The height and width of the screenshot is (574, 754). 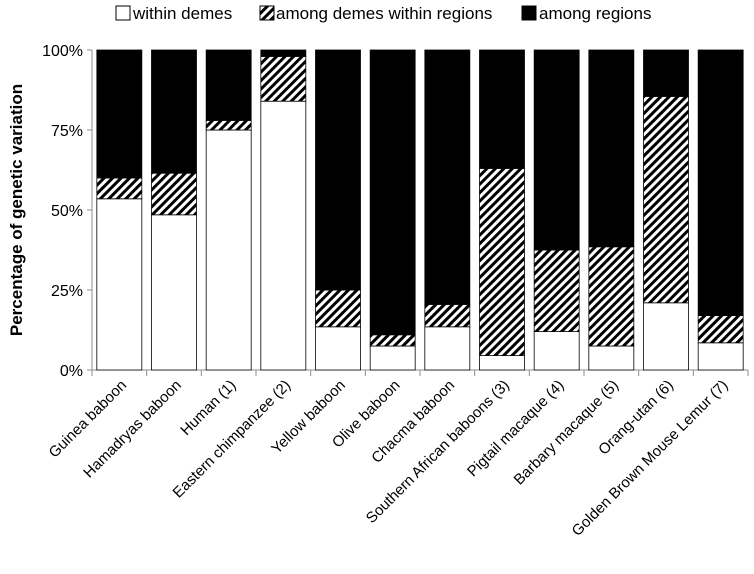 I want to click on x-tick-label: Barbary macaque (5), so click(x=567, y=433).